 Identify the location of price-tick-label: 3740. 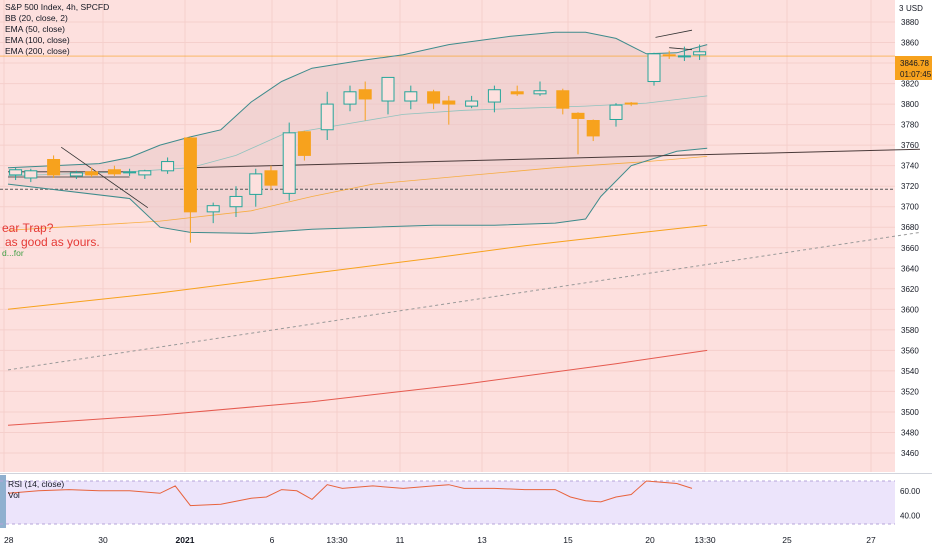
(910, 166).